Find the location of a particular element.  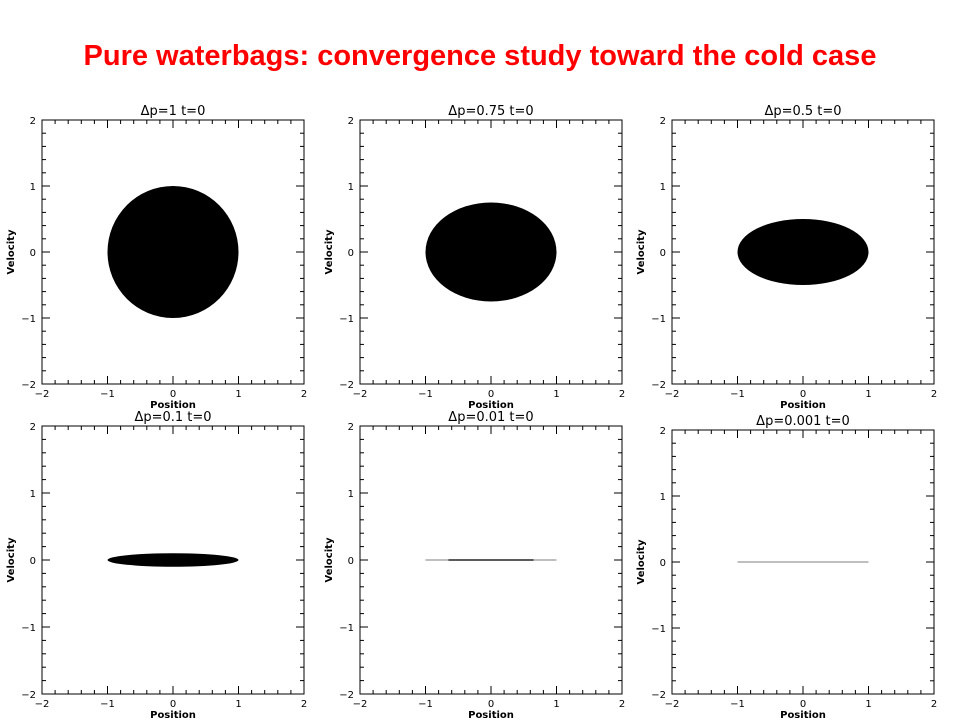

phase-space-panel-1: Δp=1 t=0 −2 −1 0 1 2 −2 −1 0 1 2 Position Velocity is located at coordinates (156, 257).